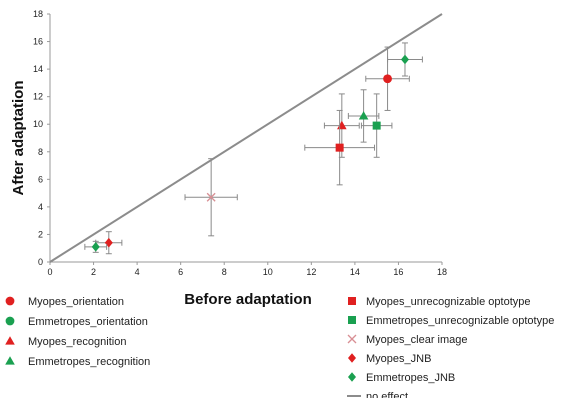 This screenshot has height=398, width=561. What do you see at coordinates (93, 272) in the screenshot?
I see `x-tick-label: 2` at bounding box center [93, 272].